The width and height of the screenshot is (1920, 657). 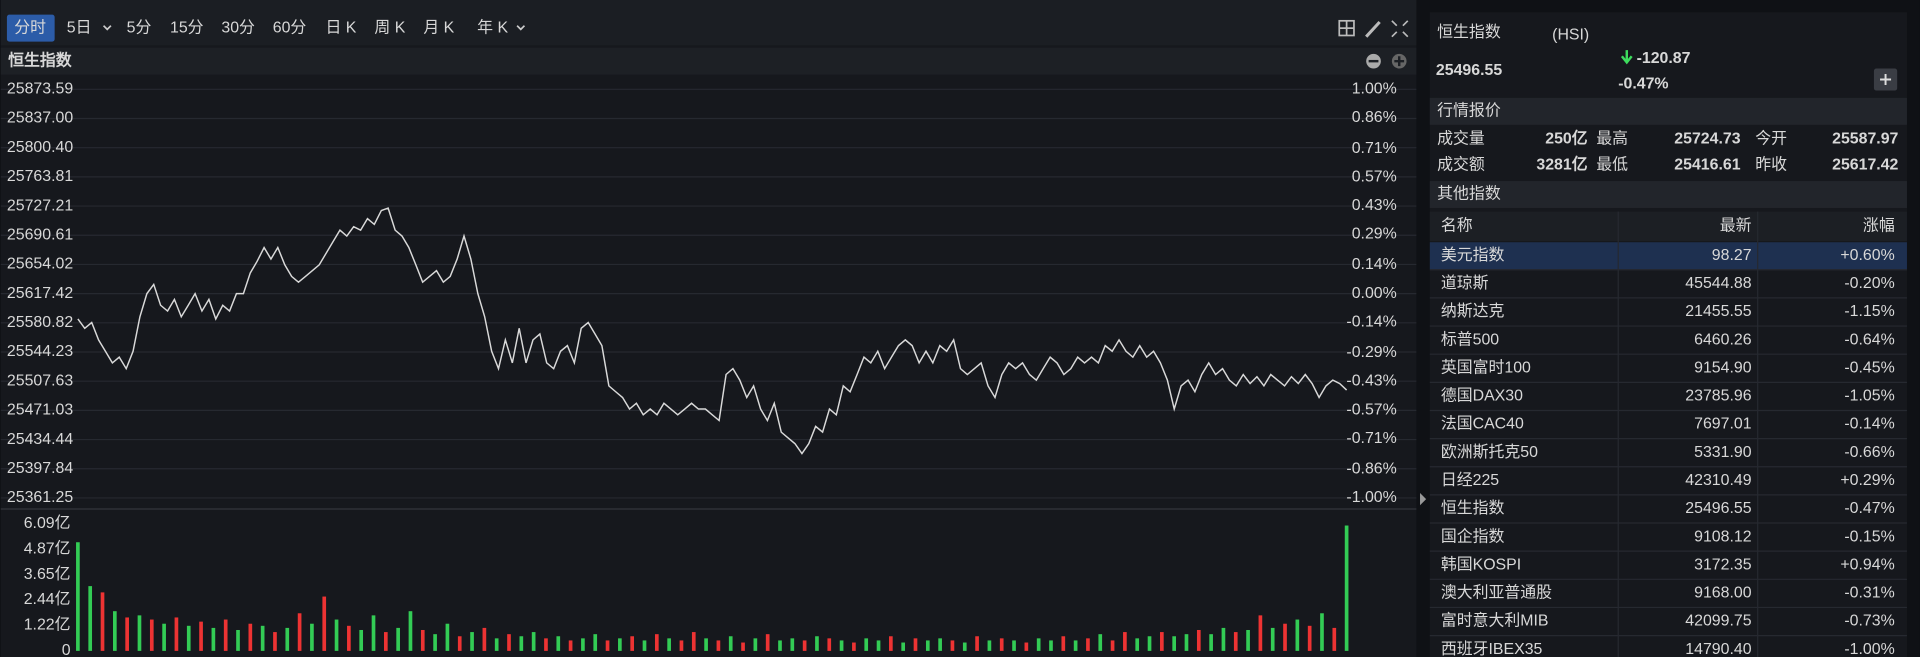 I want to click on tab: 30分, so click(x=238, y=27).